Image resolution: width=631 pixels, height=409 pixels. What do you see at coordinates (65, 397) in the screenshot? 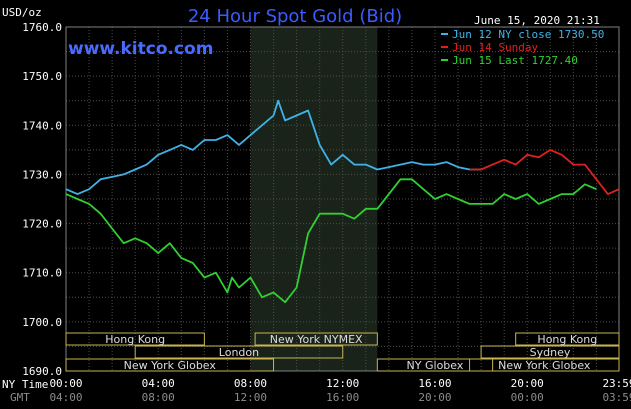
I see `x-tick-label-gmt: 04:00` at bounding box center [65, 397].